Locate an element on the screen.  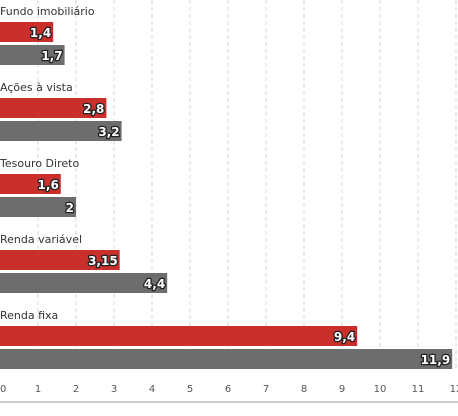
x-axis-ticks: 0123456789101112 is located at coordinates (229, 389).